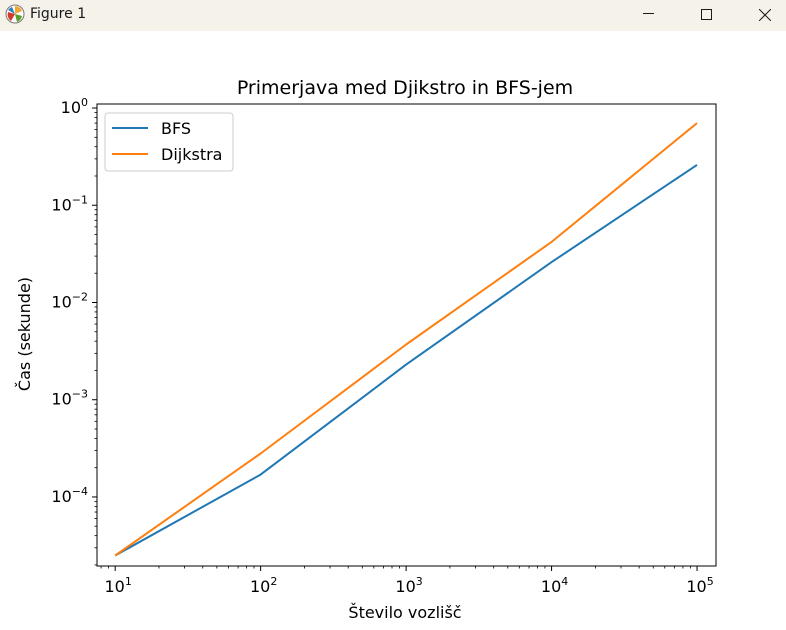 The image size is (786, 630). What do you see at coordinates (404, 612) in the screenshot?
I see `x-axis-label: Število vozlišč` at bounding box center [404, 612].